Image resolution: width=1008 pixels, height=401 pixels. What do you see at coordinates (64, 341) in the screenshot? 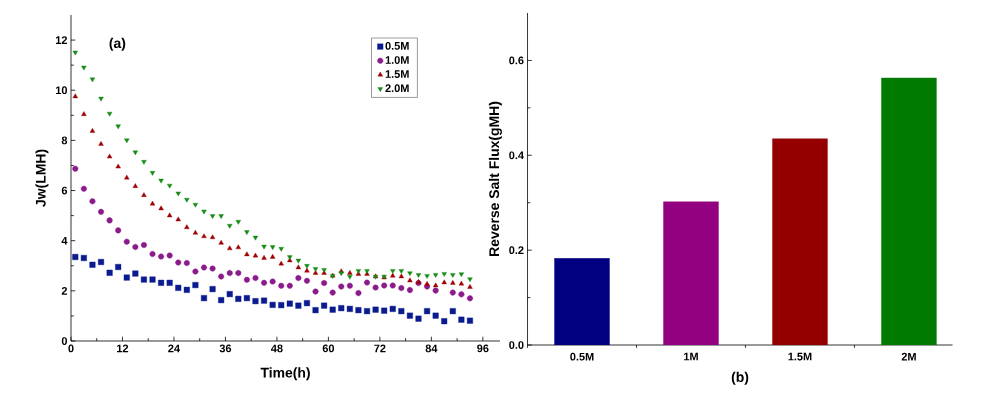
I see `y-tick-label: 0` at bounding box center [64, 341].